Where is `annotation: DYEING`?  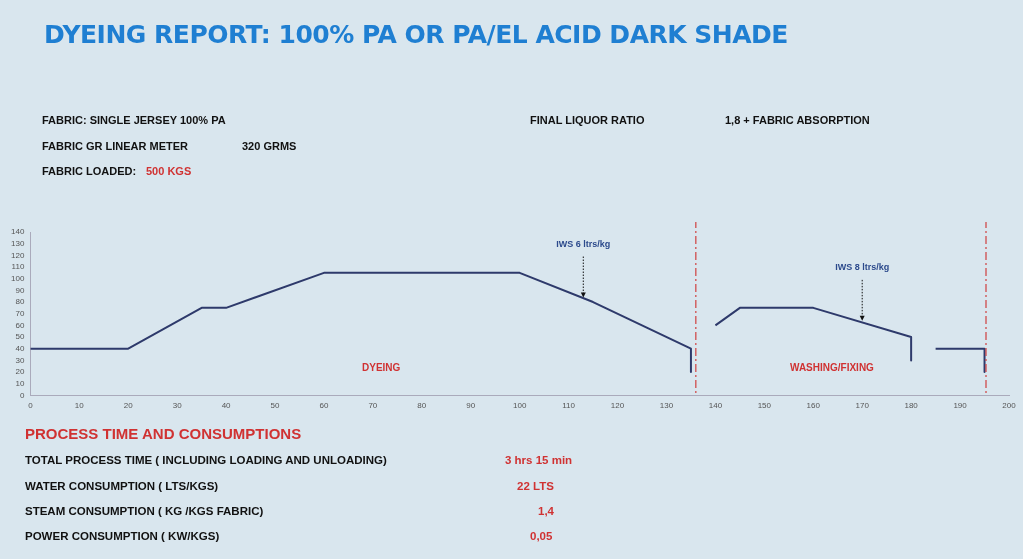 annotation: DYEING is located at coordinates (381, 367).